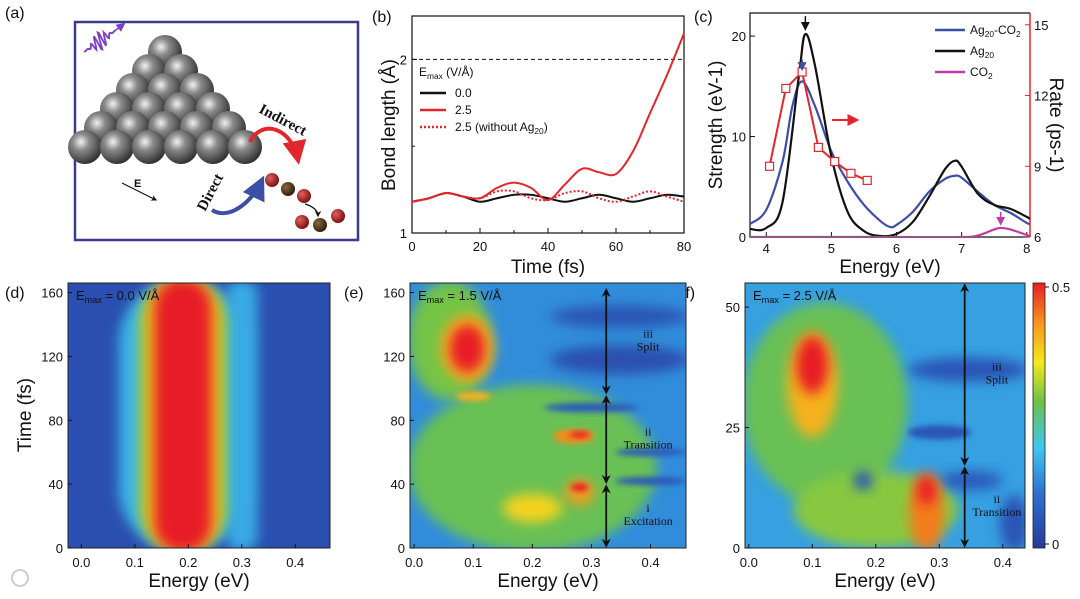  Describe the element at coordinates (382, 17) in the screenshot. I see `panel-label-b: (b)` at that location.